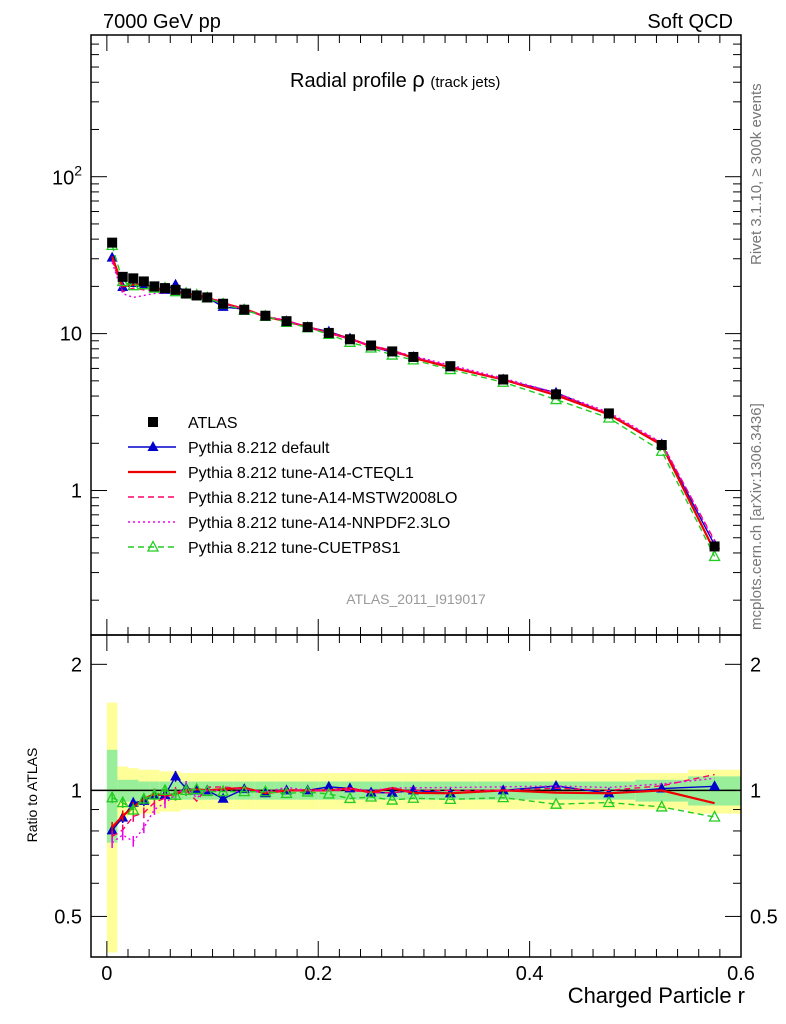 The height and width of the screenshot is (1024, 786). What do you see at coordinates (153, 422) in the screenshot?
I see `legend-marker-data` at bounding box center [153, 422].